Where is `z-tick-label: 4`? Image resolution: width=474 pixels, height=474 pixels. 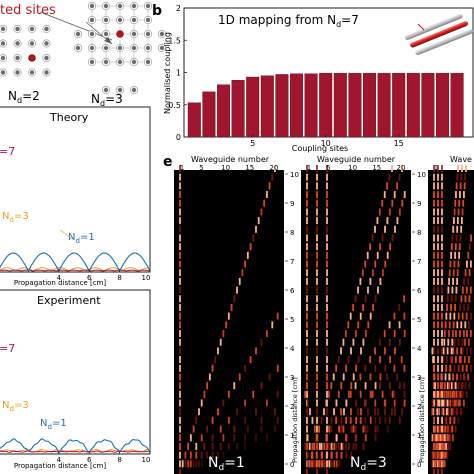
z-tick-label: 4 is located at coordinates (419, 349).